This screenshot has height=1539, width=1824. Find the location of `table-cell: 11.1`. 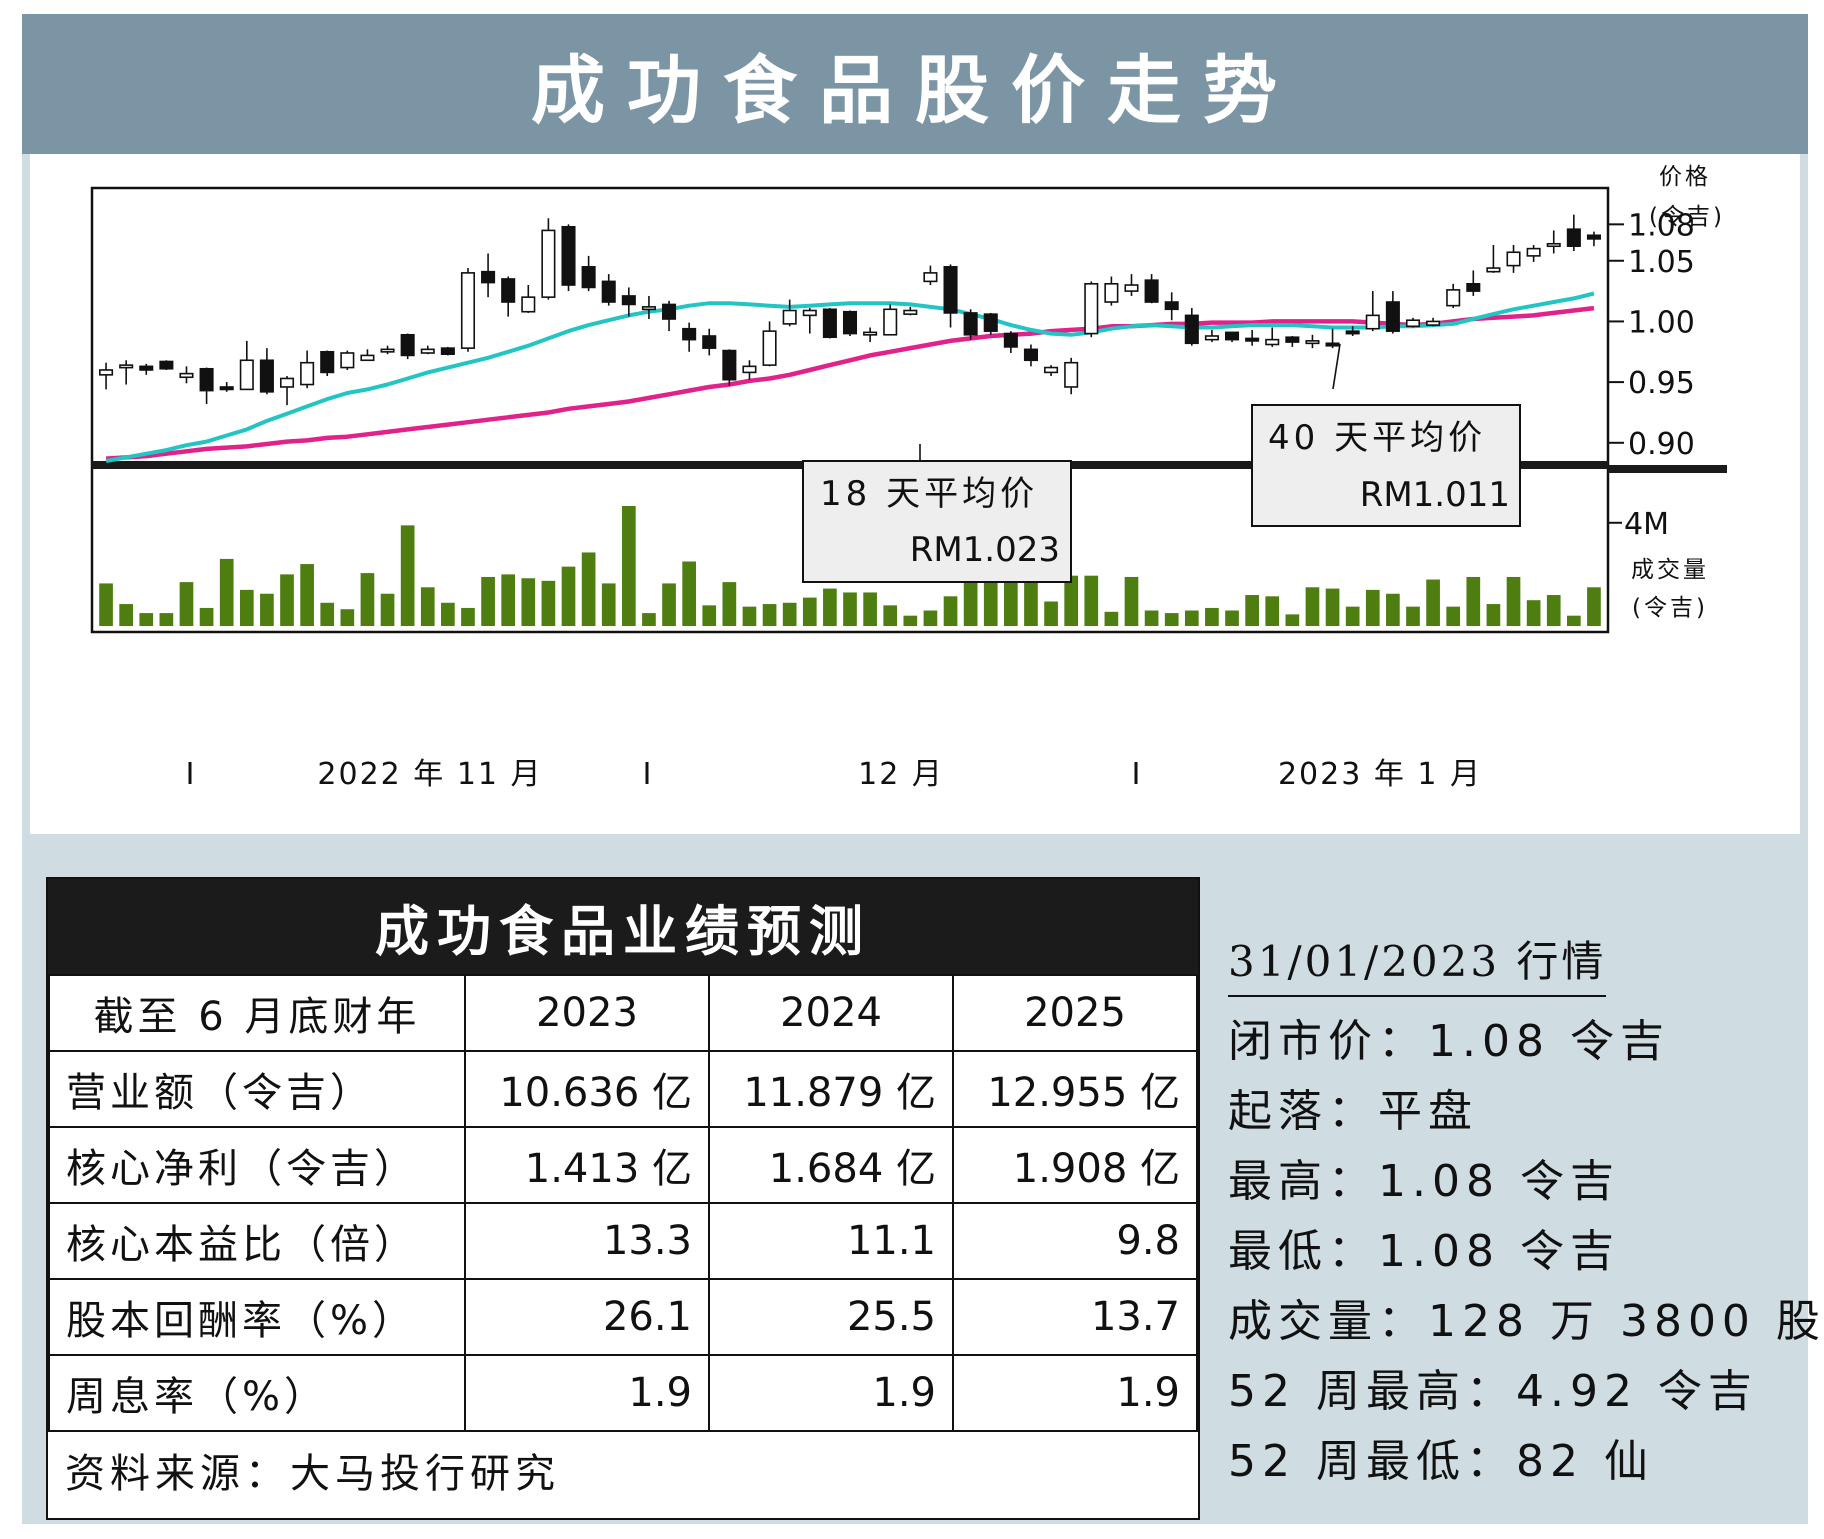

table-cell: 11.1 is located at coordinates (831, 1241).